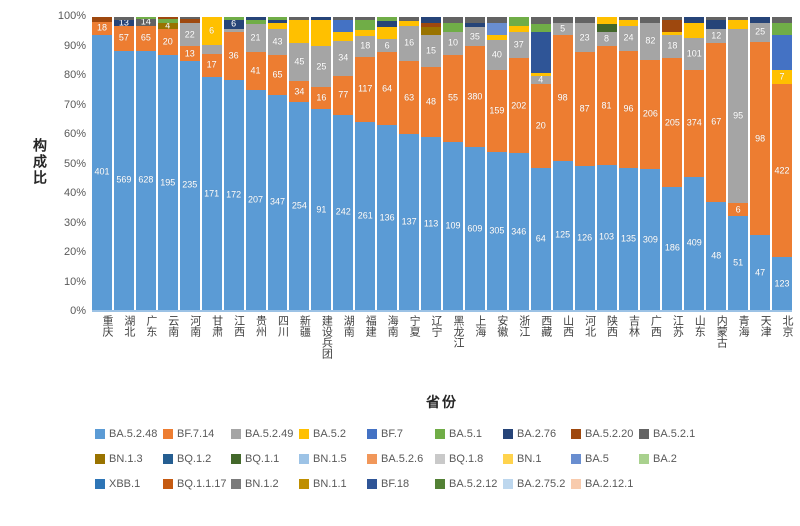 Image resolution: width=800 pixels, height=526 pixels. What do you see at coordinates (124, 179) in the screenshot?
I see `segment-value-label: 569` at bounding box center [124, 179].